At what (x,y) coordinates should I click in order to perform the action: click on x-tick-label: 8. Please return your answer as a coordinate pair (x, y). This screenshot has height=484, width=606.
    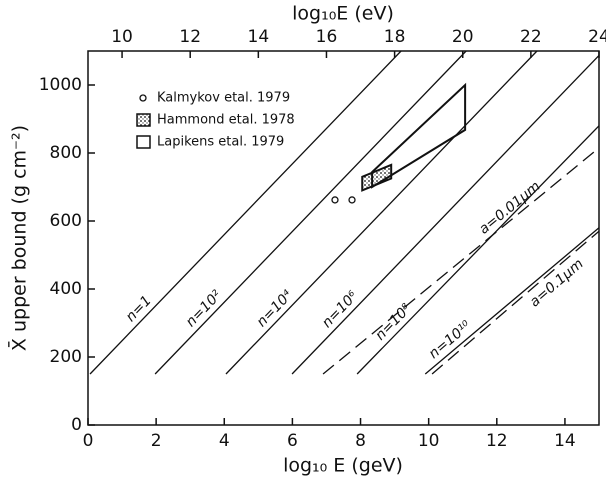
    Looking at the image, I should click on (360, 441).